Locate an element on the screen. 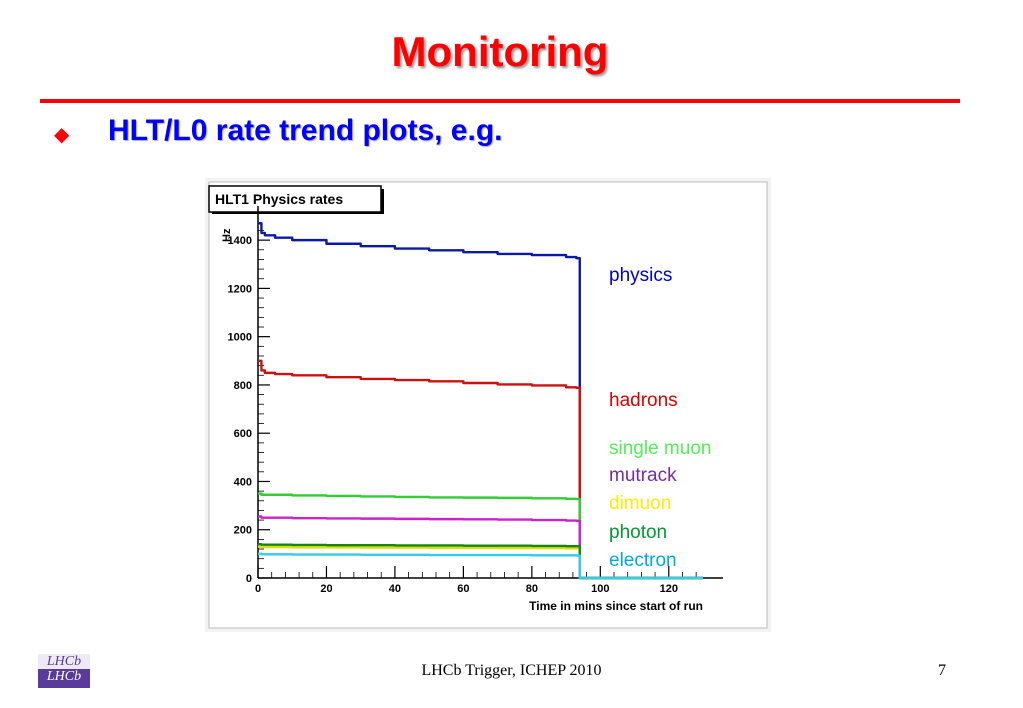 The width and height of the screenshot is (1023, 708). legend-label-photon: photon is located at coordinates (638, 532).